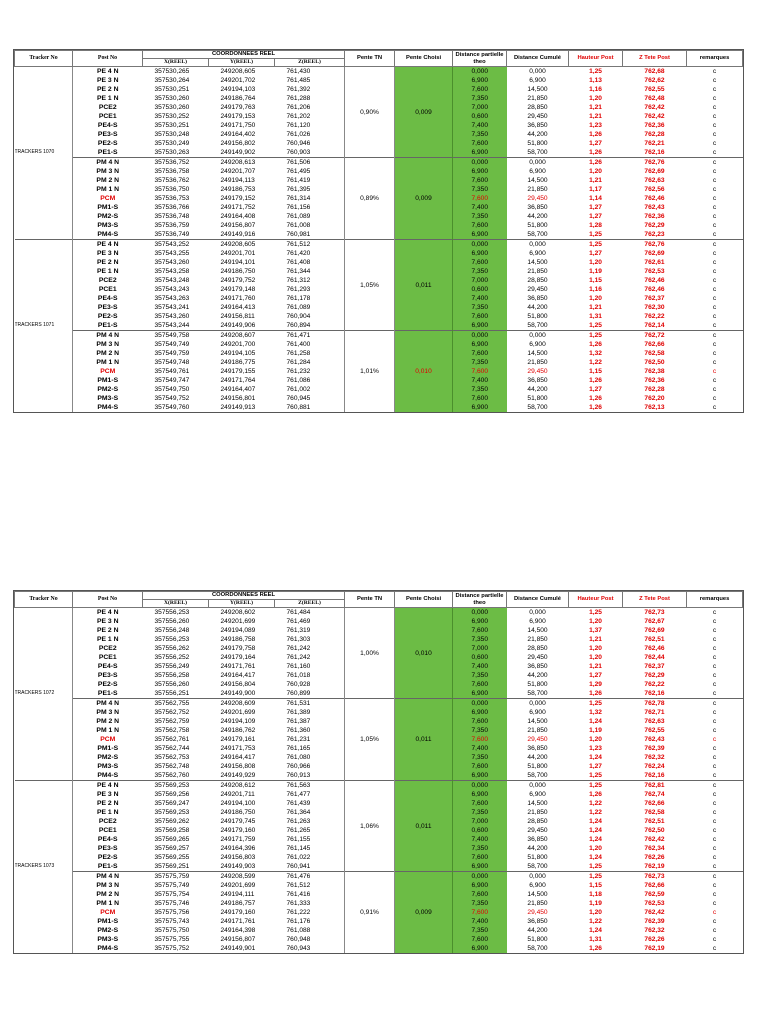 This screenshot has width=768, height=1024. Describe the element at coordinates (107, 821) in the screenshot. I see `post-no: PCE2` at that location.